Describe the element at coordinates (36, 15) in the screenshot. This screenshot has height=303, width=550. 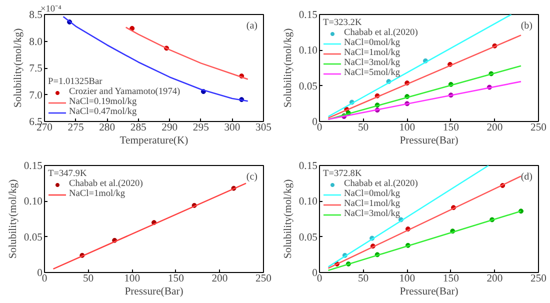
I see `y-tick-label: 8.5` at that location.